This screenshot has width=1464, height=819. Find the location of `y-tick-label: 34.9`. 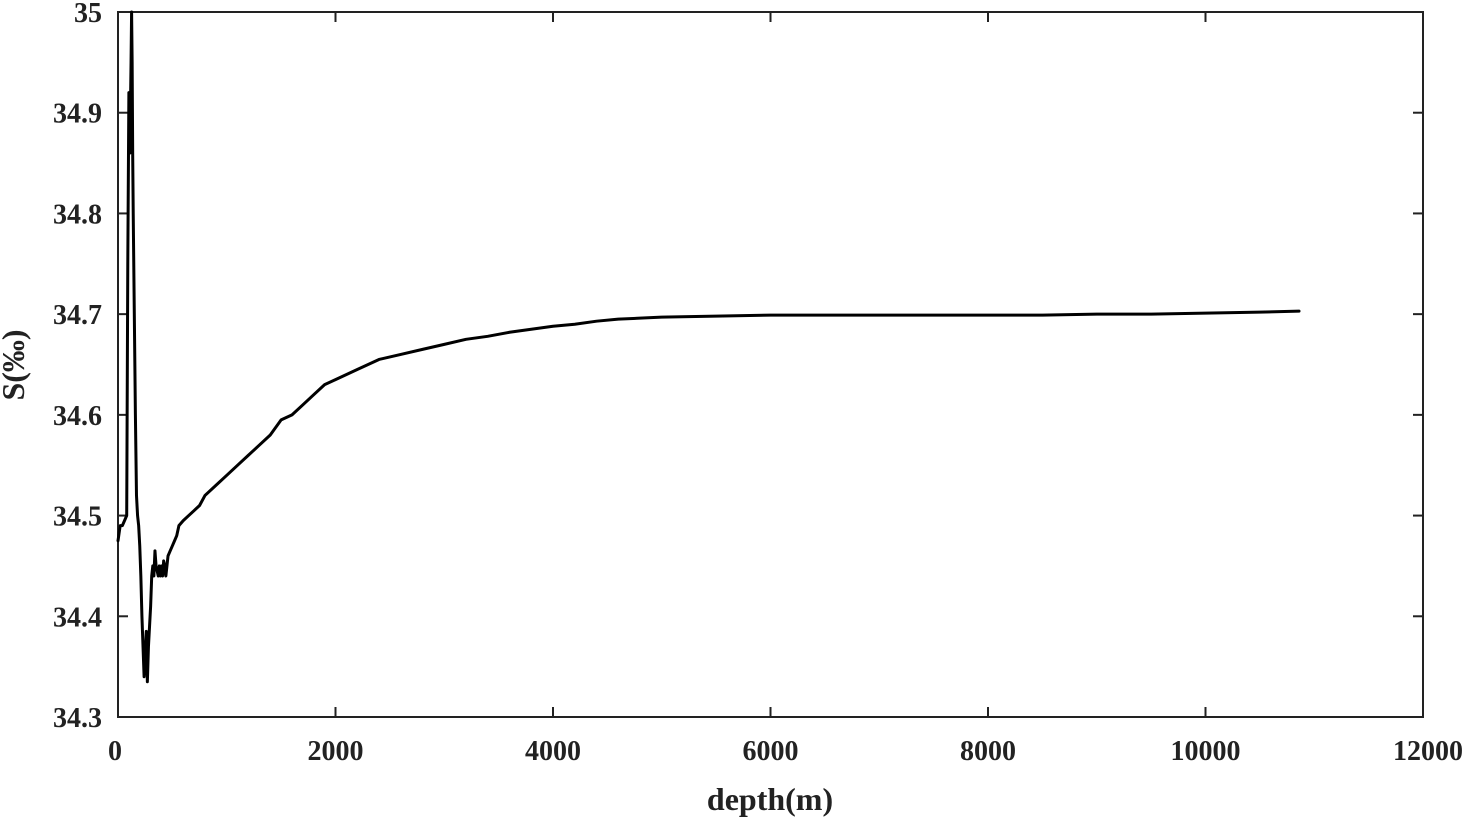

y-tick-label: 34.9 is located at coordinates (77, 114).